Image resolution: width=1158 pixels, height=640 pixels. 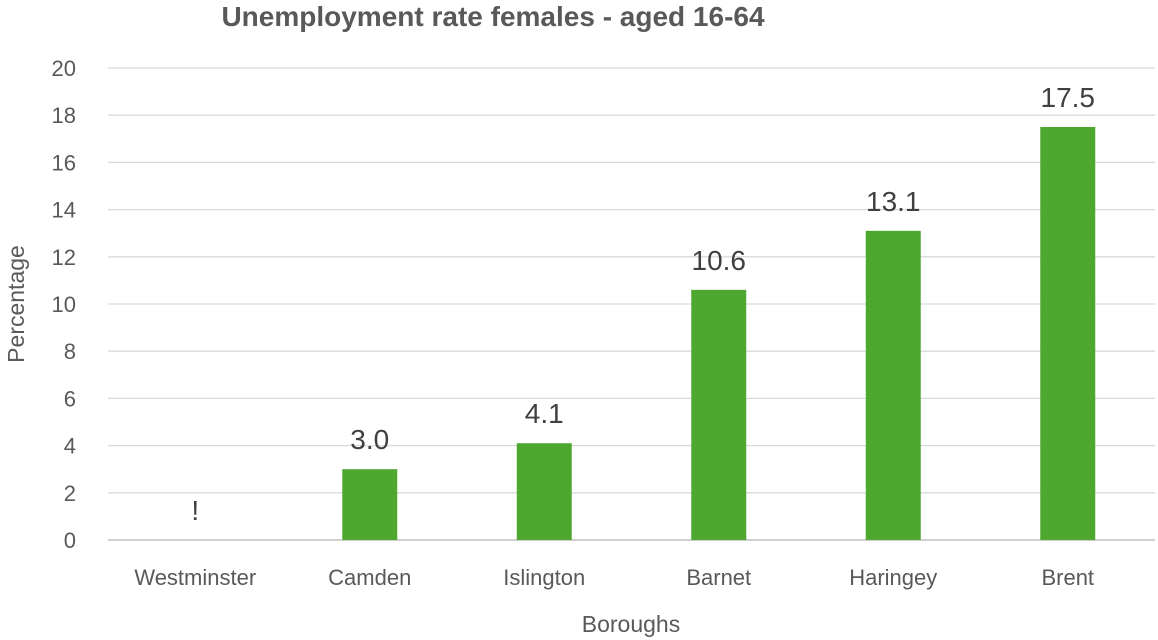 What do you see at coordinates (893, 577) in the screenshot?
I see `x-tick-label: Haringey` at bounding box center [893, 577].